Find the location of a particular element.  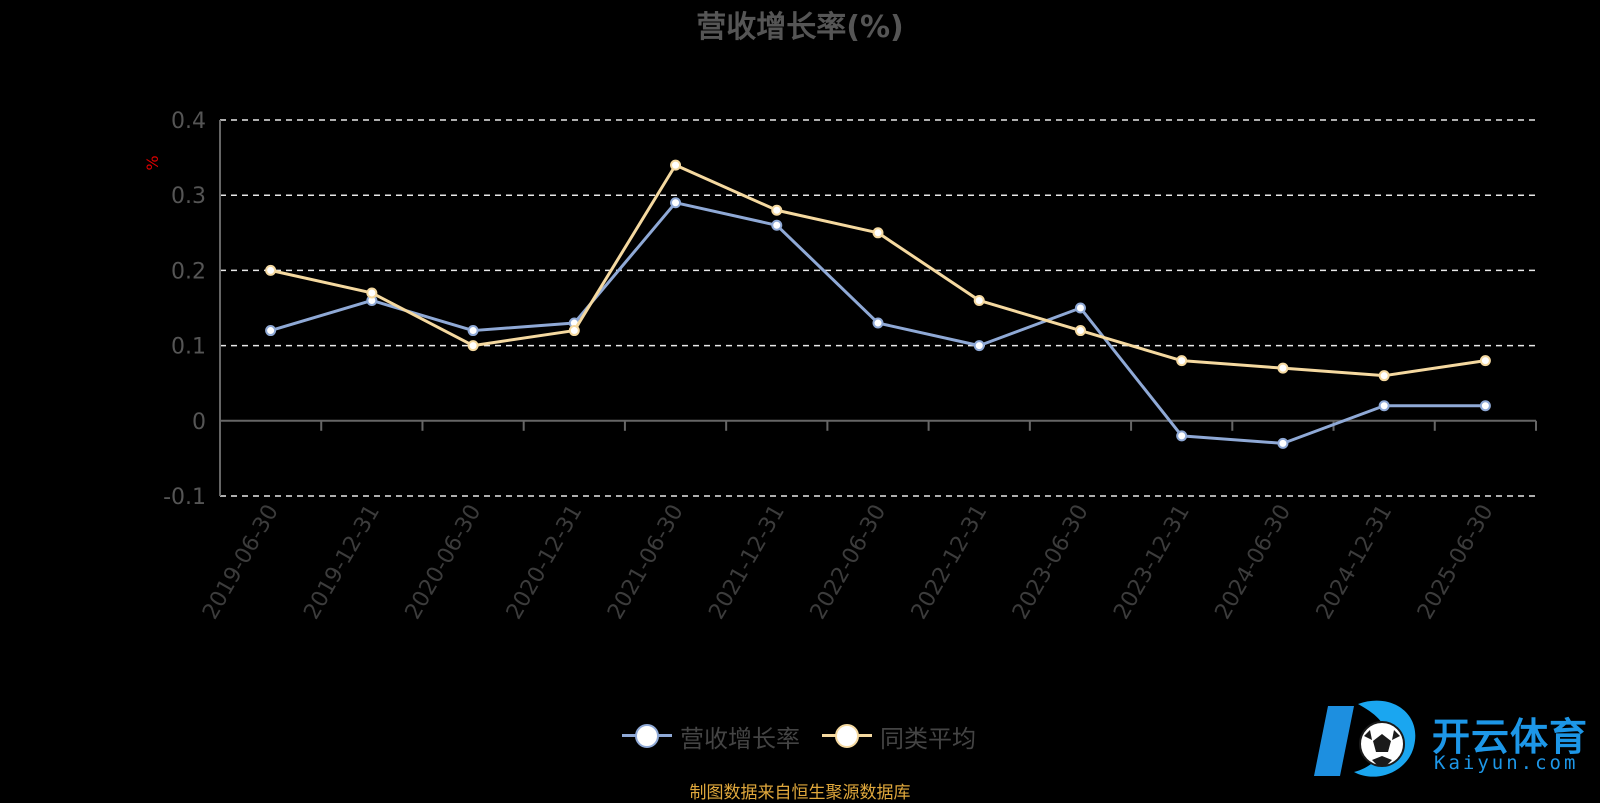

x-tick-label: 2021-06-30 is located at coordinates (646, 562).